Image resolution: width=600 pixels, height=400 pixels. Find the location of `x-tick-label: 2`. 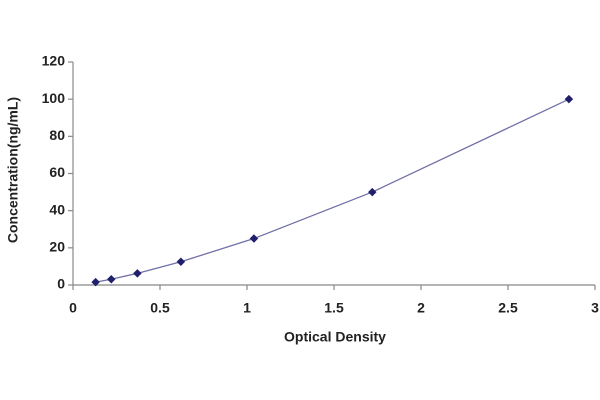

x-tick-label: 2 is located at coordinates (421, 308).